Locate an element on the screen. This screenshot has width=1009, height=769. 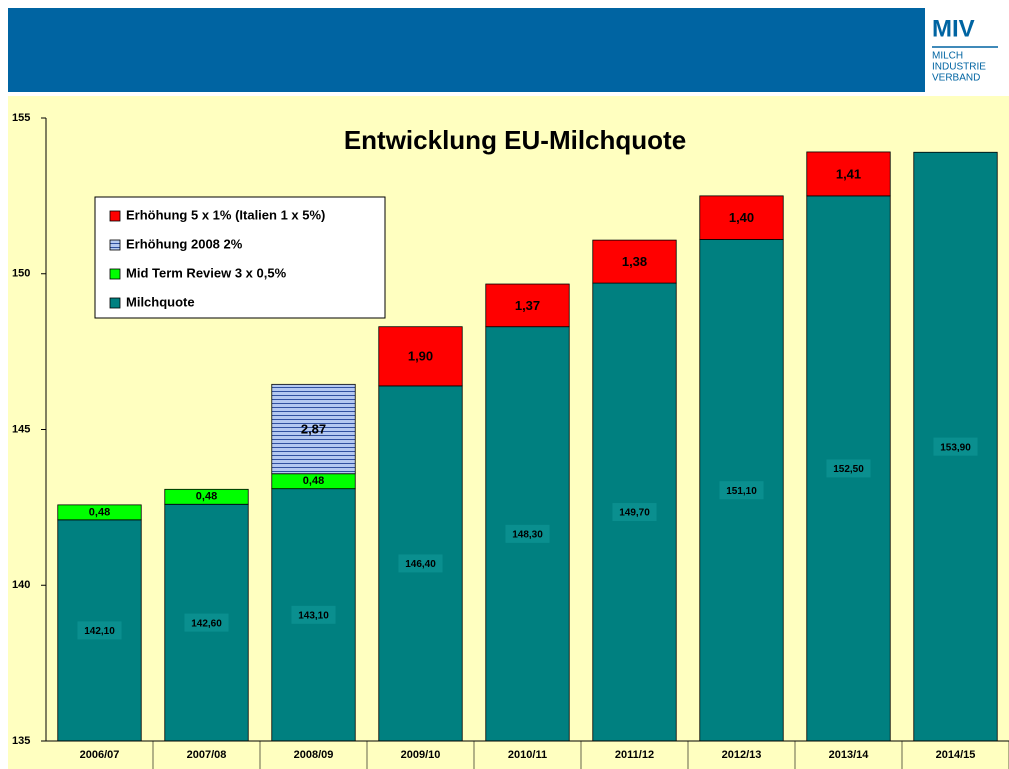
value-label: 143,10 is located at coordinates (313, 615).